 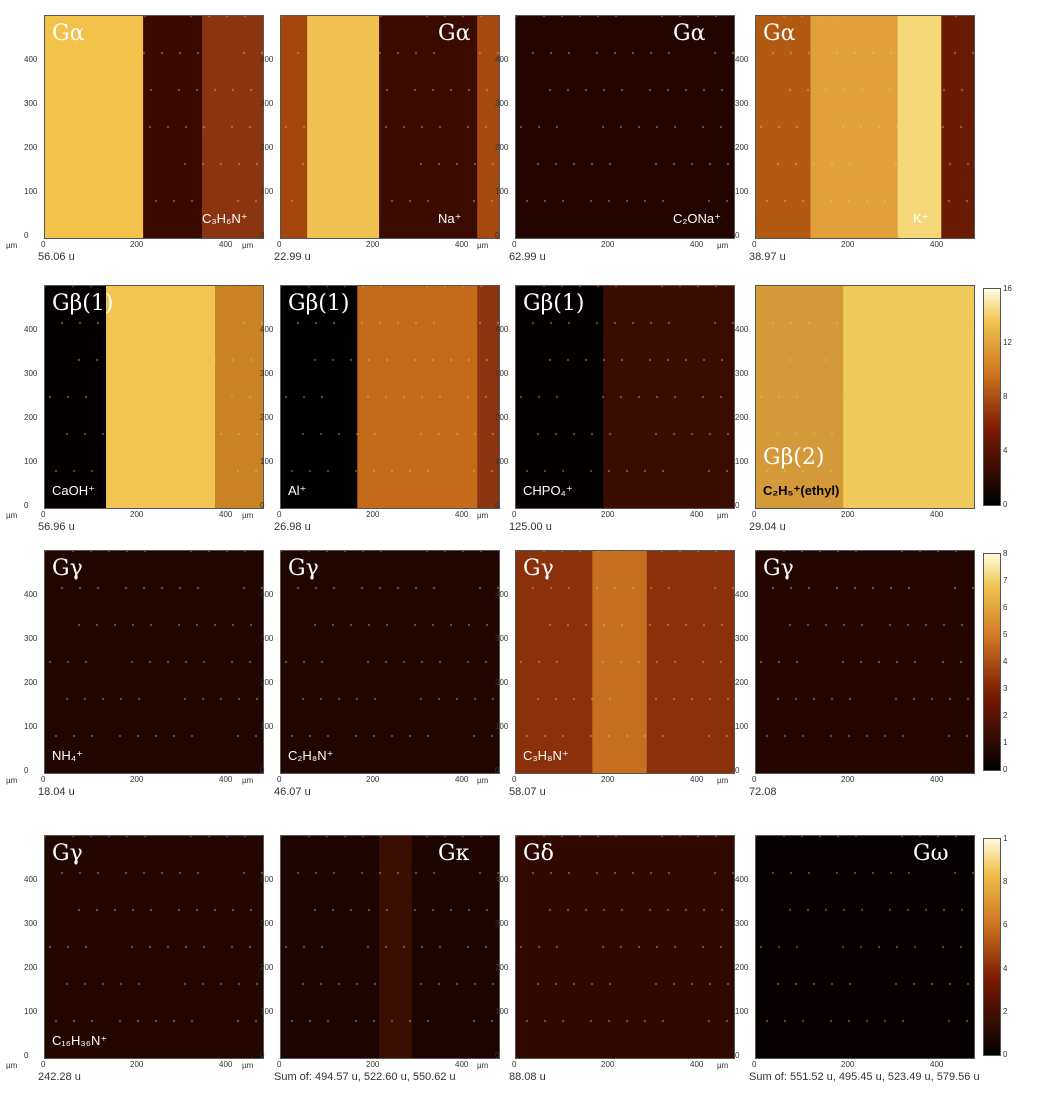 What do you see at coordinates (248, 780) in the screenshot?
I see `axis-unit-label: µm` at bounding box center [248, 780].